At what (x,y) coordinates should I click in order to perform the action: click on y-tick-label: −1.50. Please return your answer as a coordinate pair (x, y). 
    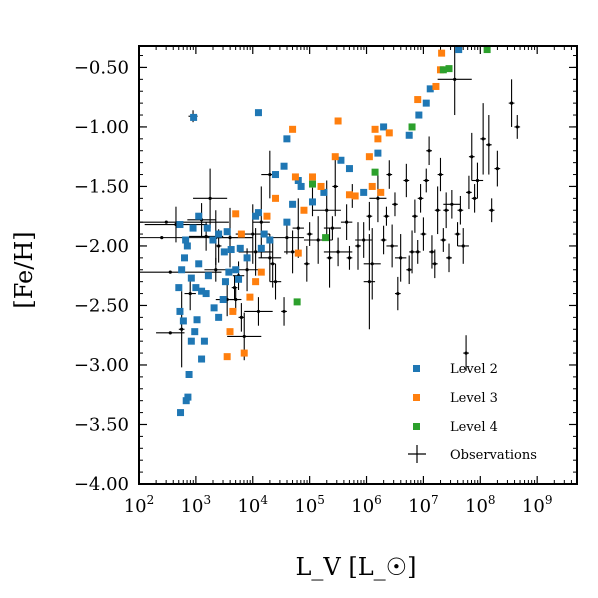
    Looking at the image, I should click on (101, 186).